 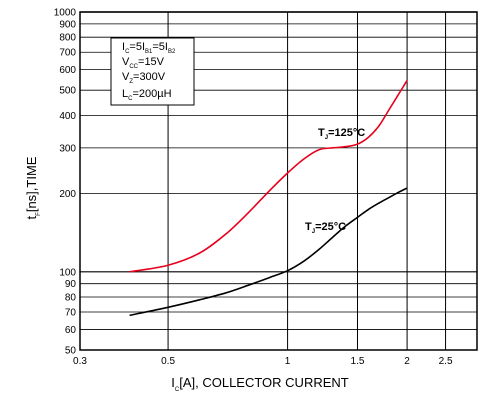 What do you see at coordinates (149, 77) in the screenshot?
I see `condition-vz-part: =300V` at bounding box center [149, 77].